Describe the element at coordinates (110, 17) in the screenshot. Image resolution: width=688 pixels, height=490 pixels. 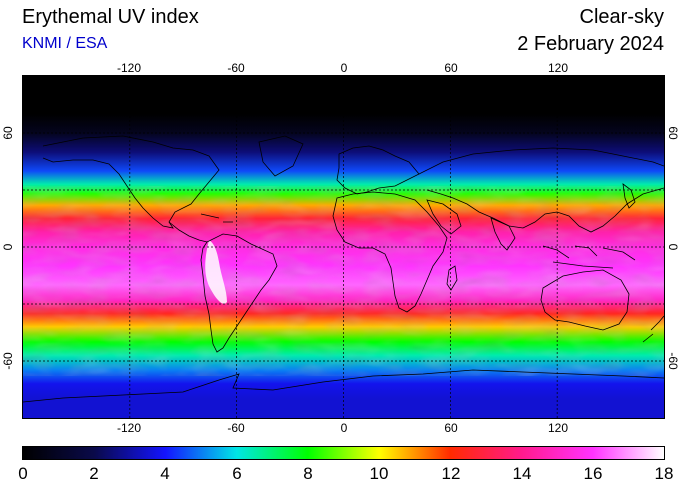
I see `map-title: Erythemal UV index` at that location.